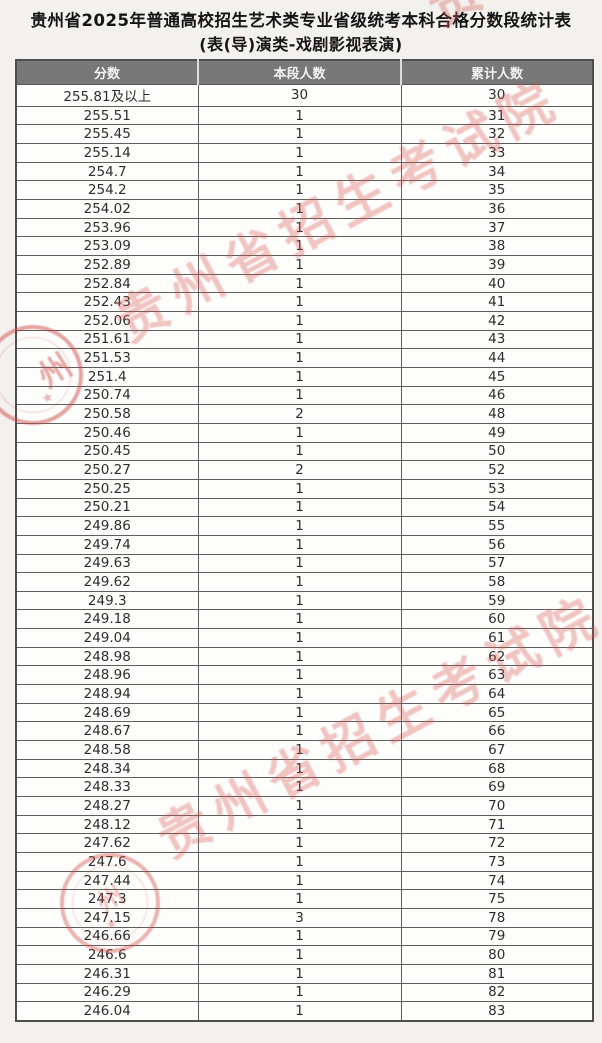 The width and height of the screenshot is (602, 1043). I want to click on score-cell: 248.34, so click(107, 768).